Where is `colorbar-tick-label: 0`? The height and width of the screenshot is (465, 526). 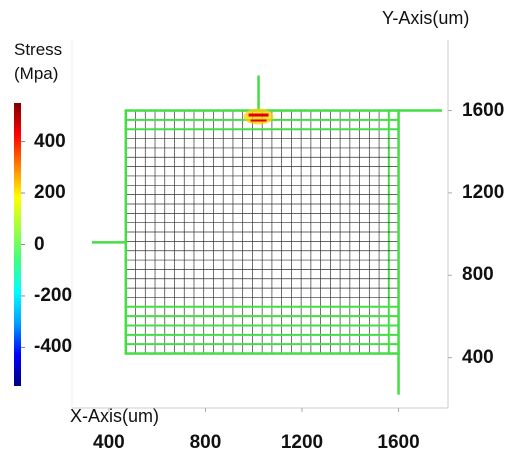 colorbar-tick-label: 0 is located at coordinates (39, 244).